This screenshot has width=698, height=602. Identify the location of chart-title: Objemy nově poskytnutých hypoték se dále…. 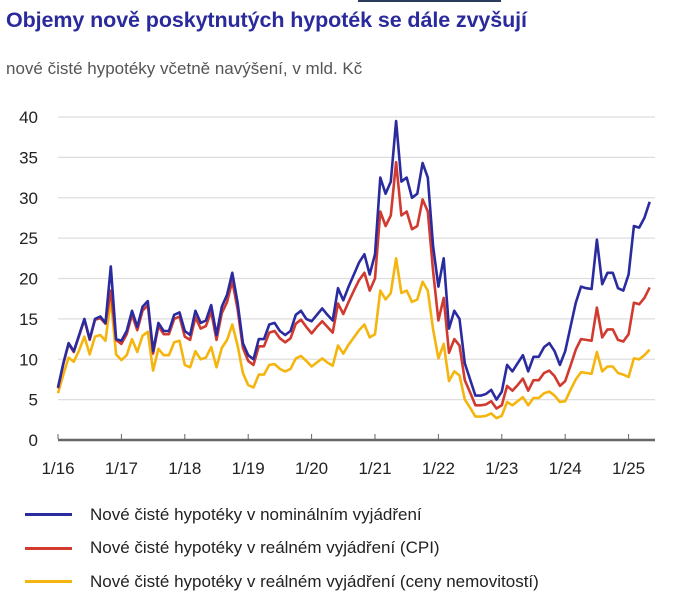
(266, 20).